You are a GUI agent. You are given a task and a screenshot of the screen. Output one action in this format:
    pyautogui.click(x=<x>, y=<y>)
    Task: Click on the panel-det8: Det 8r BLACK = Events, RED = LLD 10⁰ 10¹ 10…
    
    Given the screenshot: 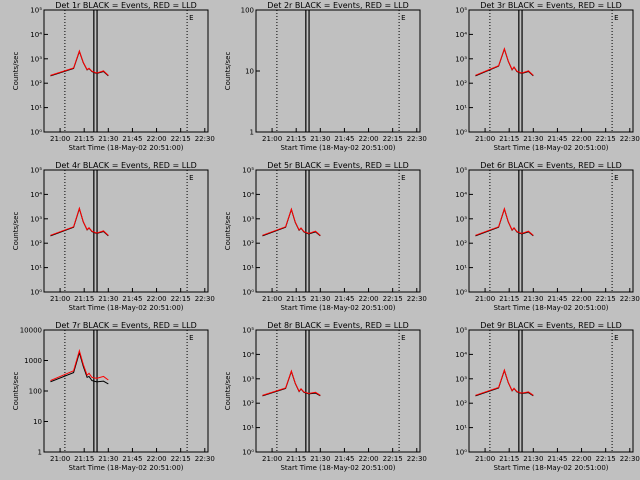 What is the action you would take?
    pyautogui.click(x=325, y=396)
    